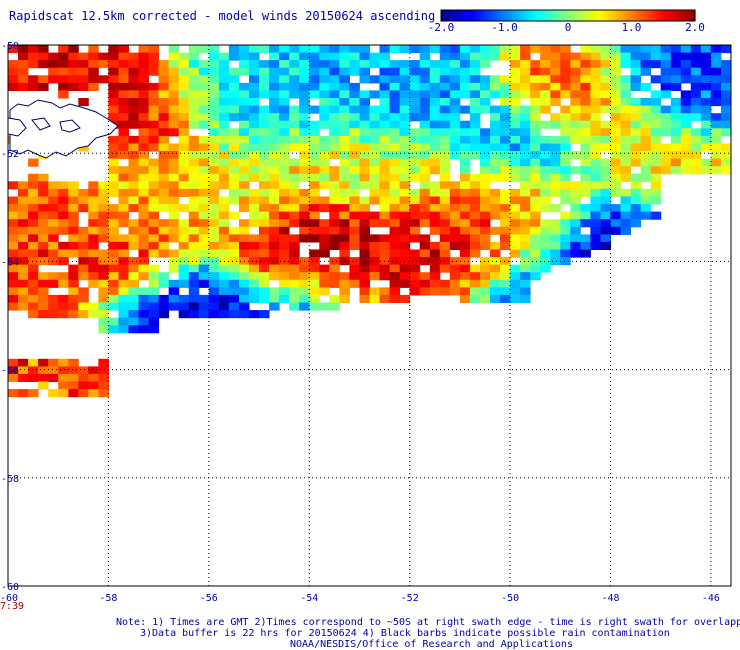 Image resolution: width=740 pixels, height=650 pixels. Describe the element at coordinates (10, 317) in the screenshot. I see `latitude-tick-labels: -50-52-54-56-58-60` at that location.